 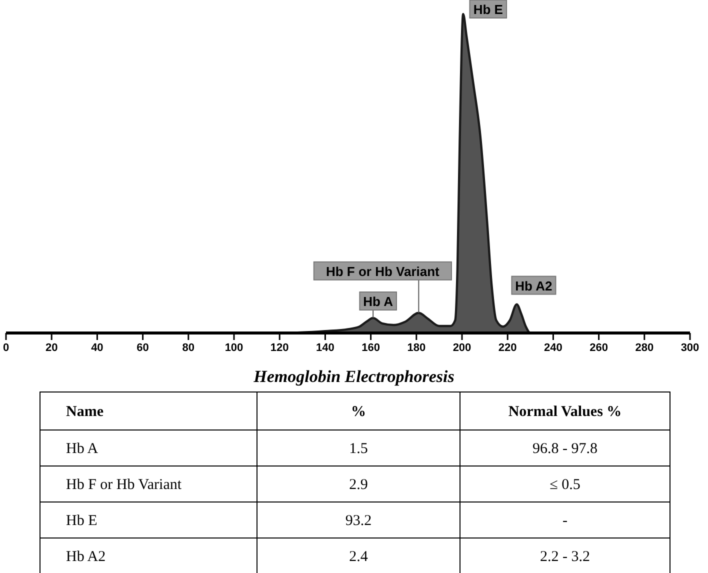 What do you see at coordinates (124, 485) in the screenshot?
I see `category-label: Hb F or Hb Variant` at bounding box center [124, 485].